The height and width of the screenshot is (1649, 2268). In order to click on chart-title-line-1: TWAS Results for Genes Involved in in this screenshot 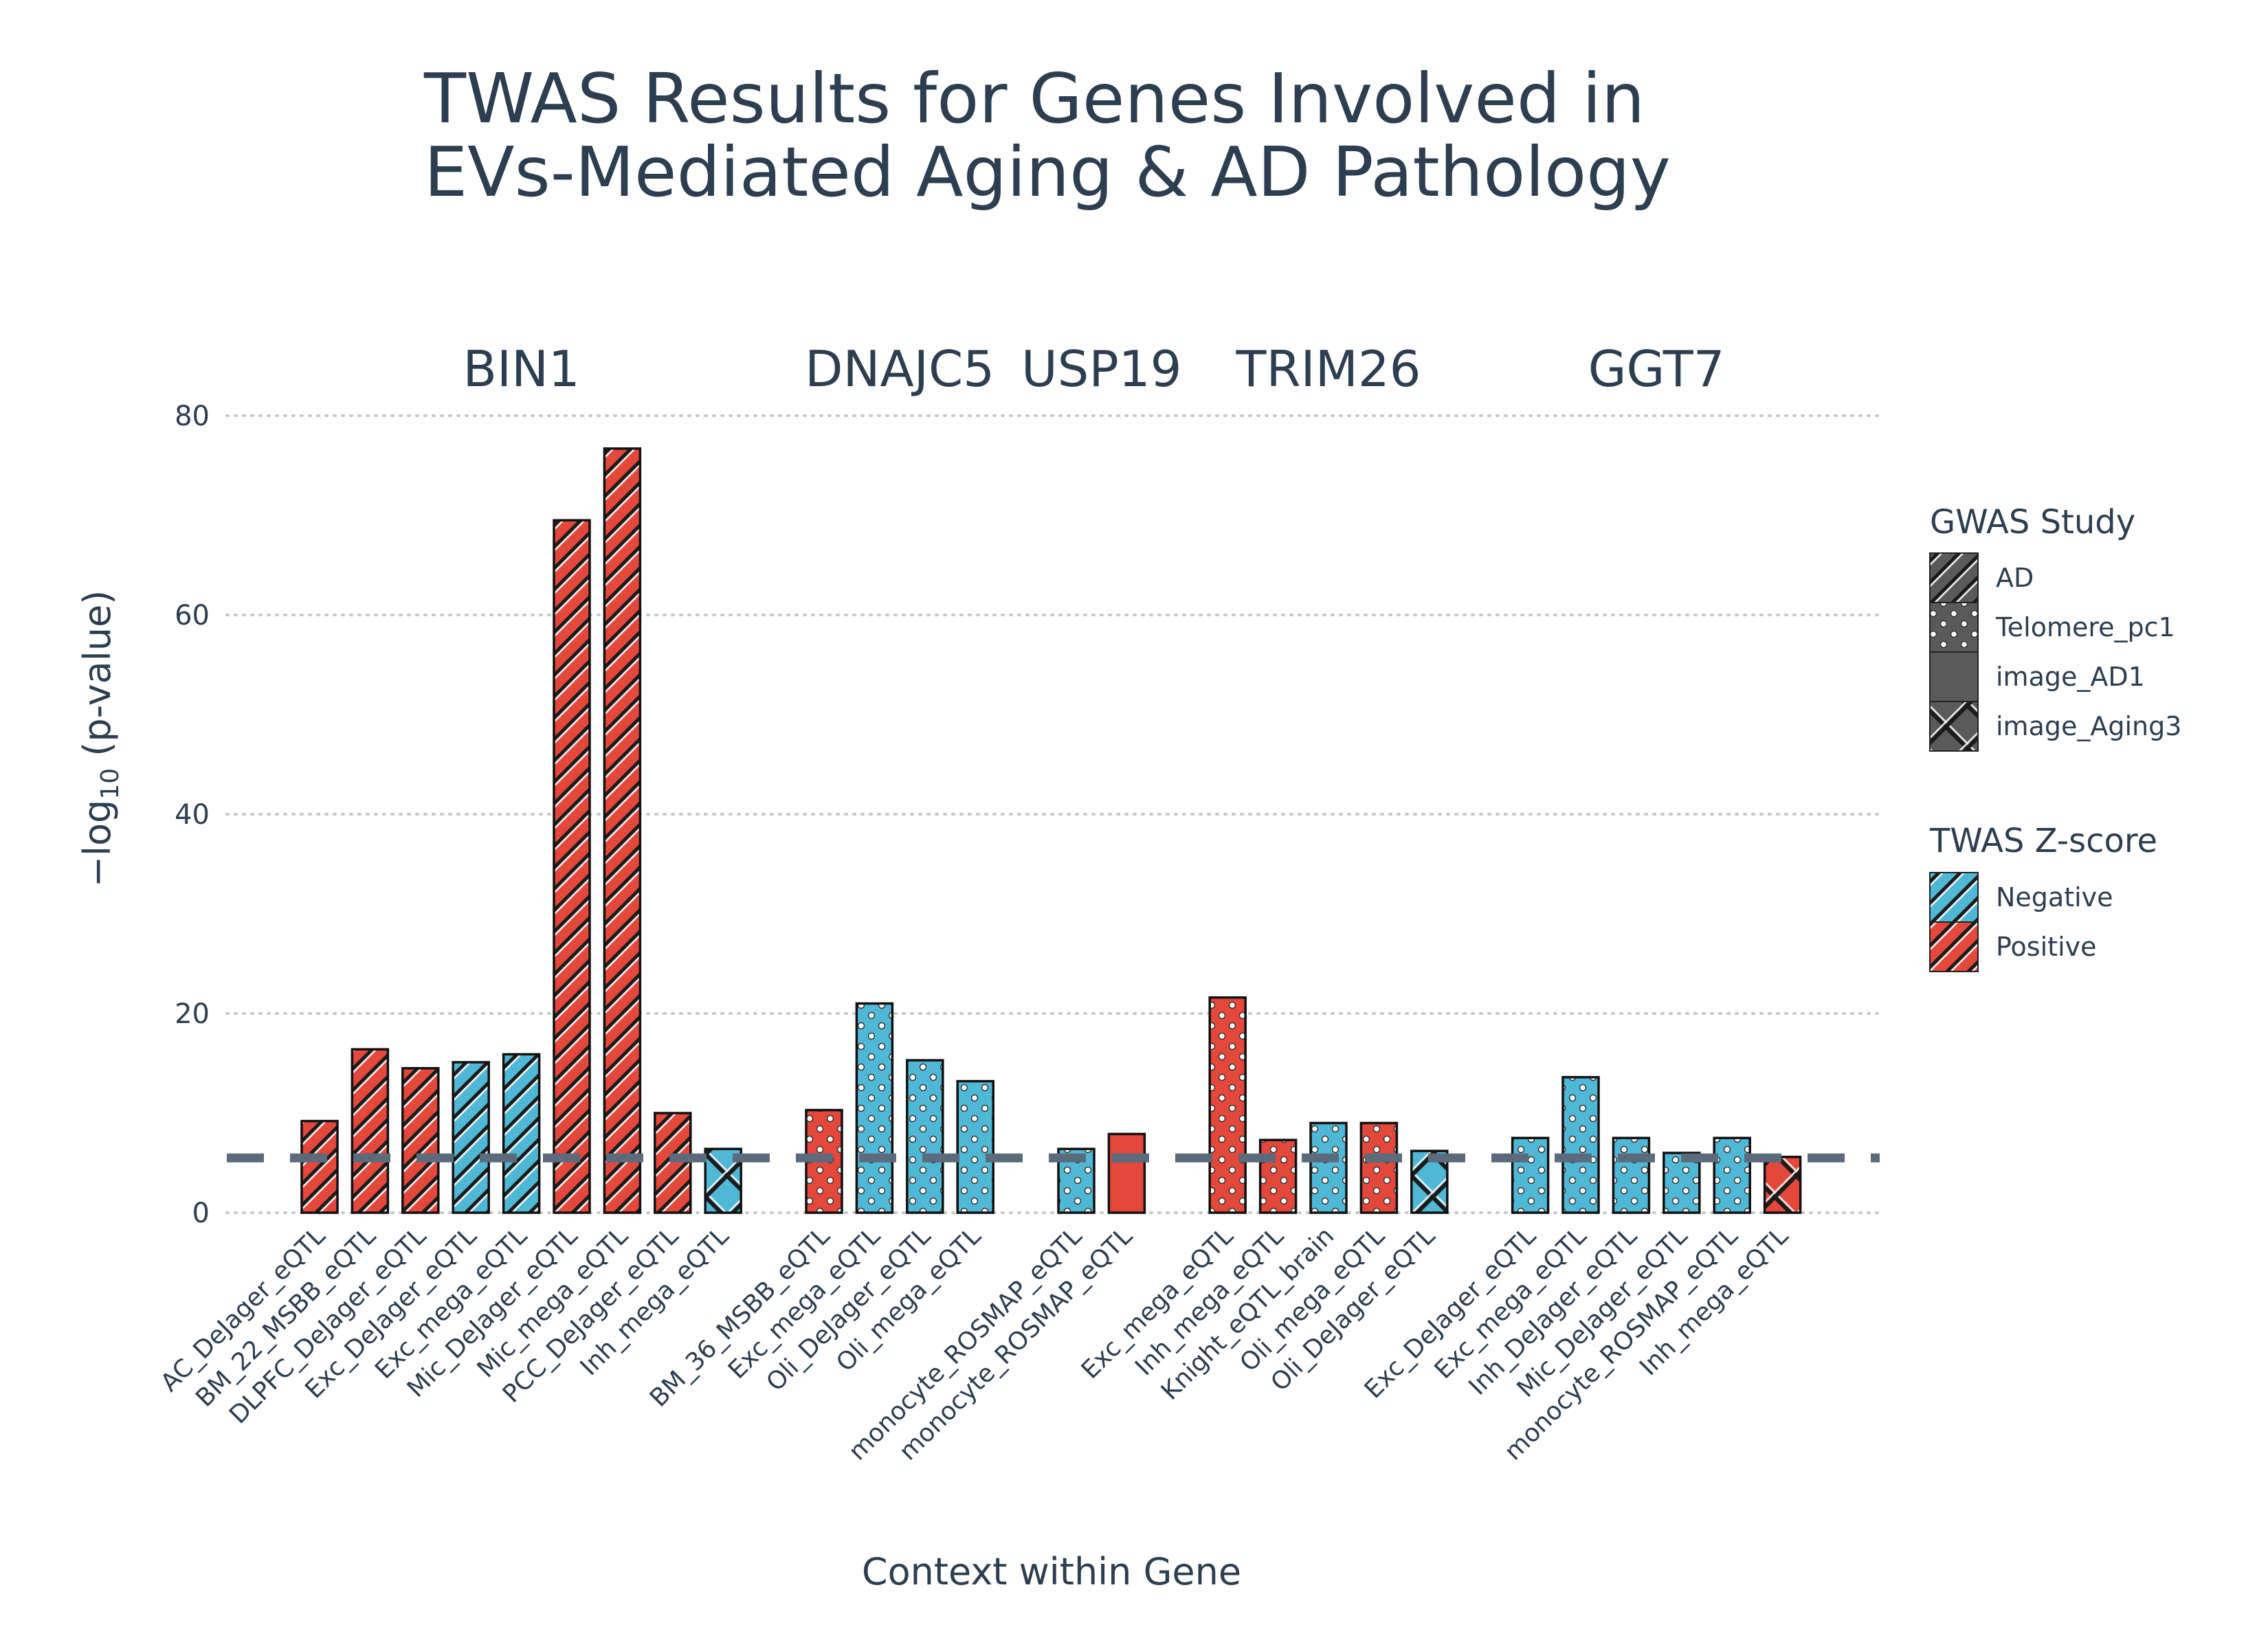, I will do `click(1034, 99)`.